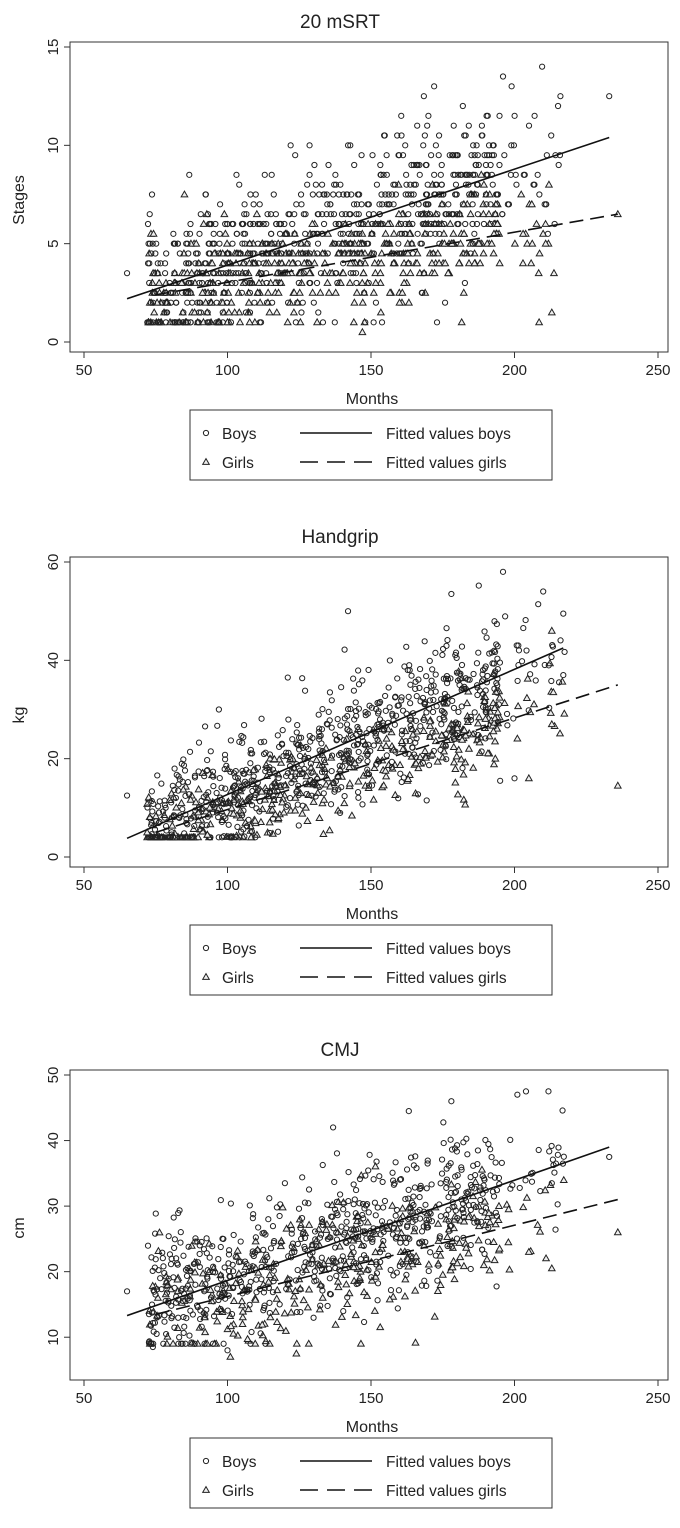 The width and height of the screenshot is (680, 1528). Describe the element at coordinates (84, 885) in the screenshot. I see `x-tick-label: 50` at that location.